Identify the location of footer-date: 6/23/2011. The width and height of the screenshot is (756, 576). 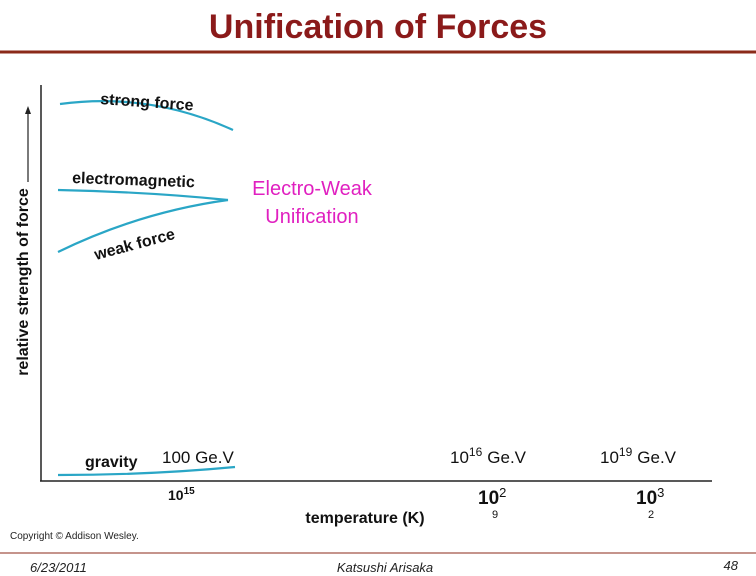
(58, 567).